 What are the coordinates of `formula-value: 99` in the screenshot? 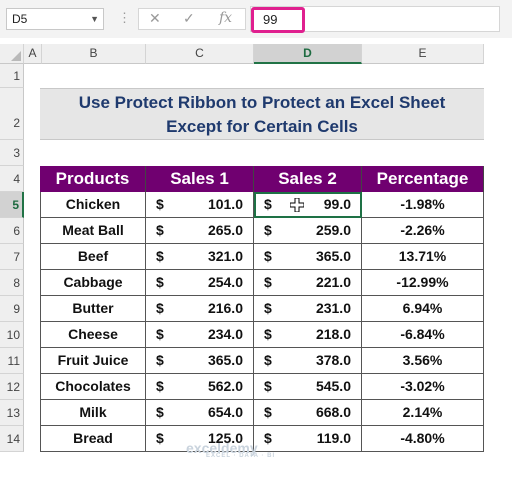 It's located at (278, 20).